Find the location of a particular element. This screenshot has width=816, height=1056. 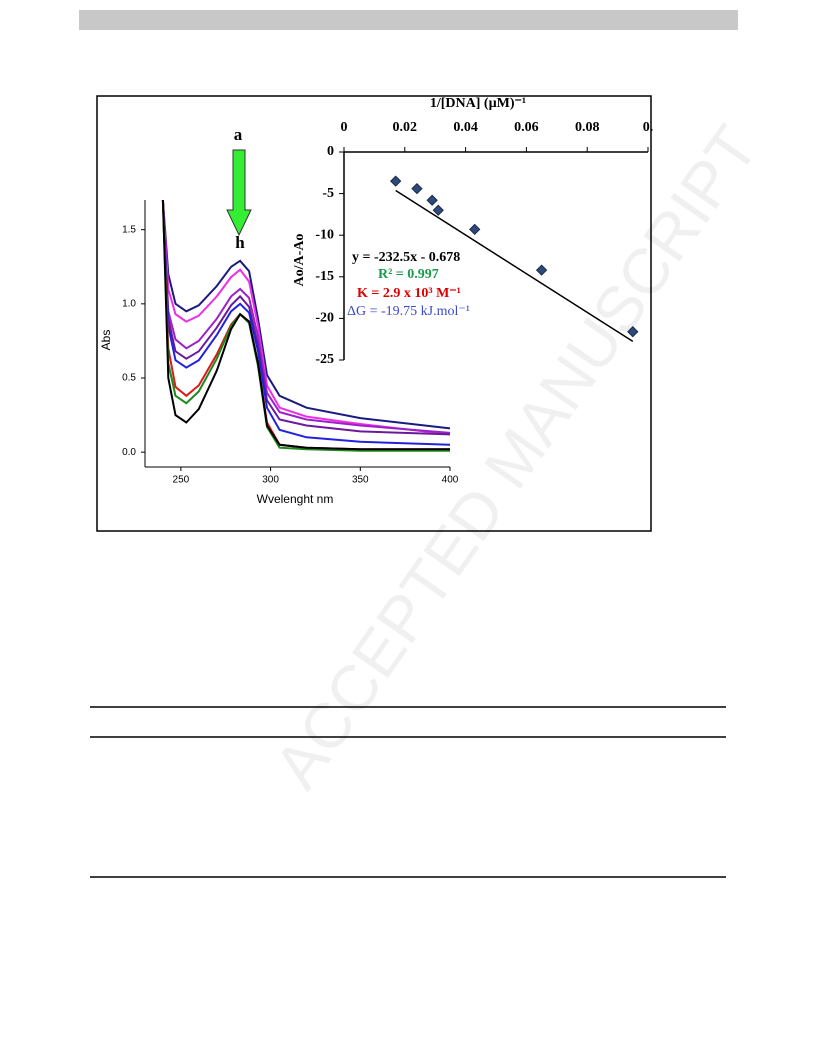

arrow-label: a is located at coordinates (238, 134).